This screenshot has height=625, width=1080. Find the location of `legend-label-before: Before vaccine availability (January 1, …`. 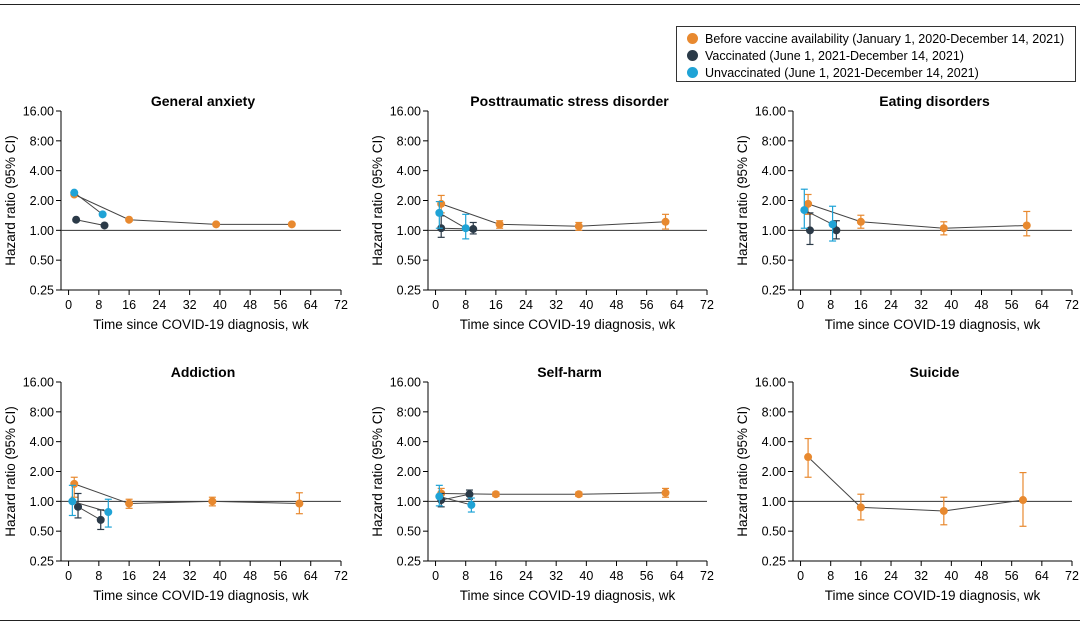

legend-label-before: Before vaccine availability (January 1, … is located at coordinates (885, 38).